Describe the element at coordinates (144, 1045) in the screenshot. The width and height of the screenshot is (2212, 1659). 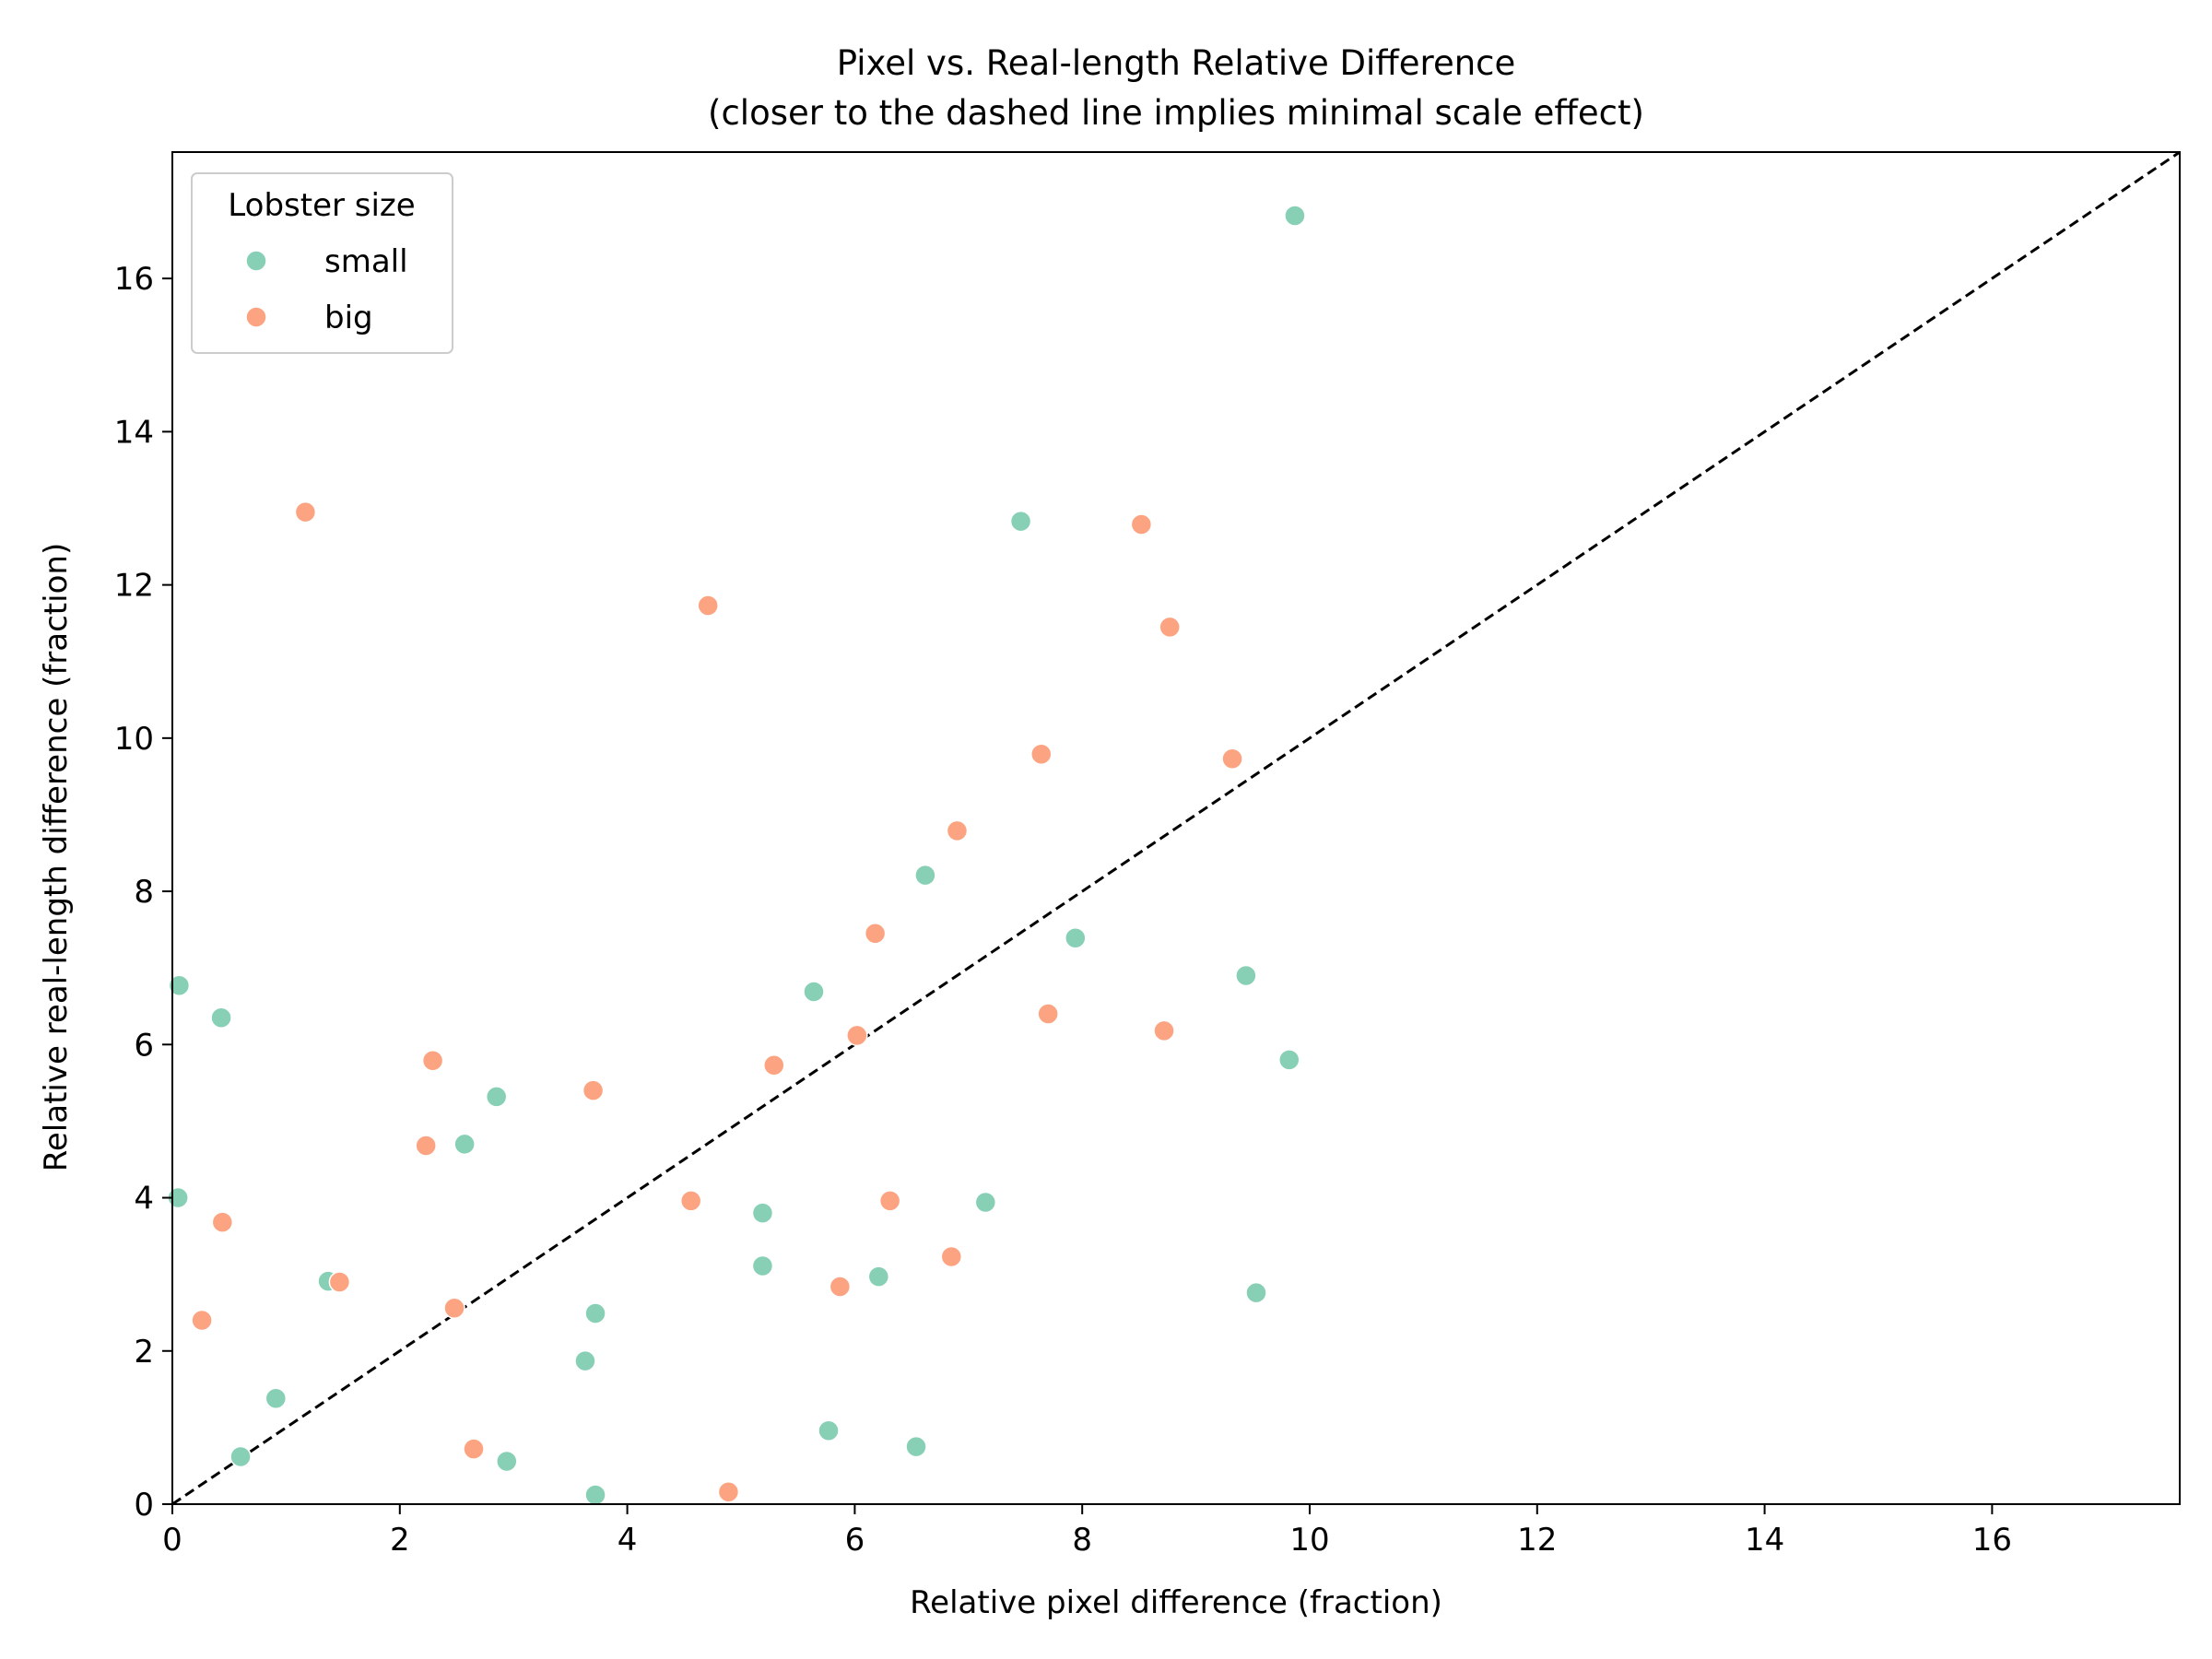
I see `y-tick-label: 6` at that location.